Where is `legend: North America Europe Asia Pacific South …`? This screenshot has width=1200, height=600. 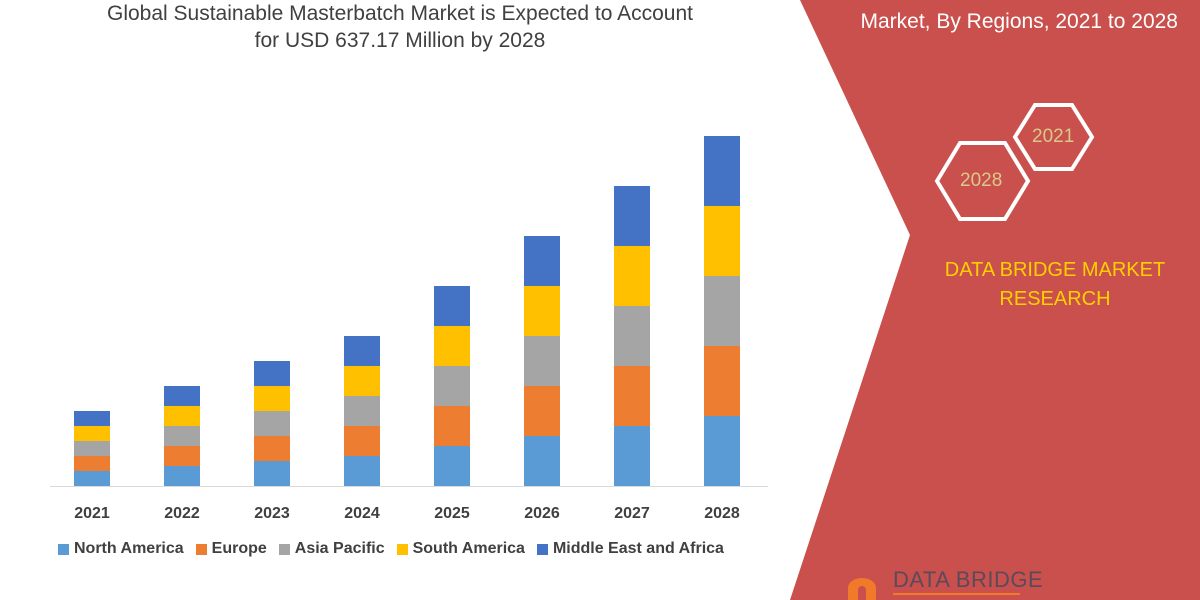 legend: North America Europe Asia Pacific South … is located at coordinates (391, 549).